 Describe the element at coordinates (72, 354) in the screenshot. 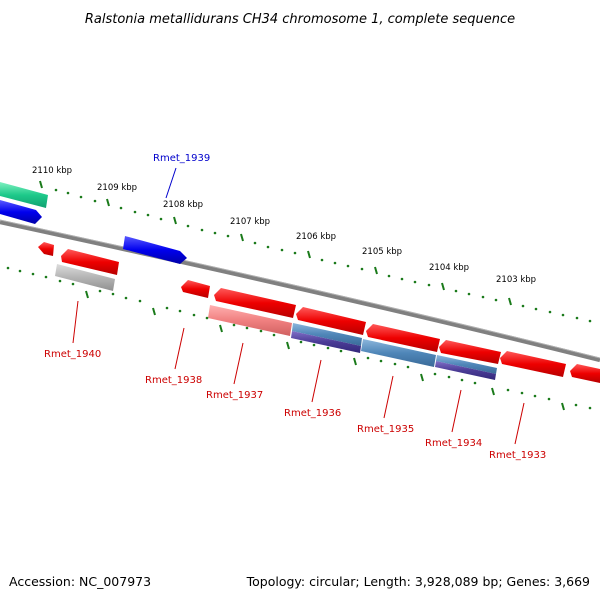

I see `gene-label-rmet-1940: Rmet_1940` at that location.